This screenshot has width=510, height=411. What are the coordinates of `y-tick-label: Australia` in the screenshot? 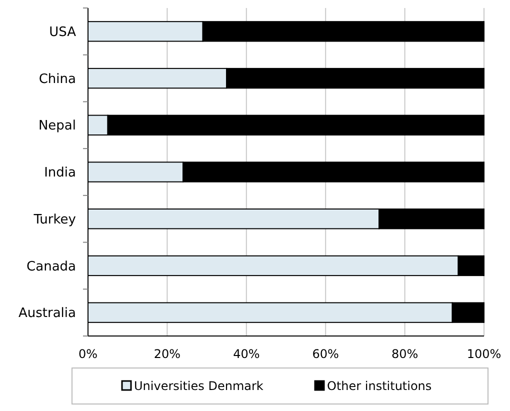 It's located at (47, 314).